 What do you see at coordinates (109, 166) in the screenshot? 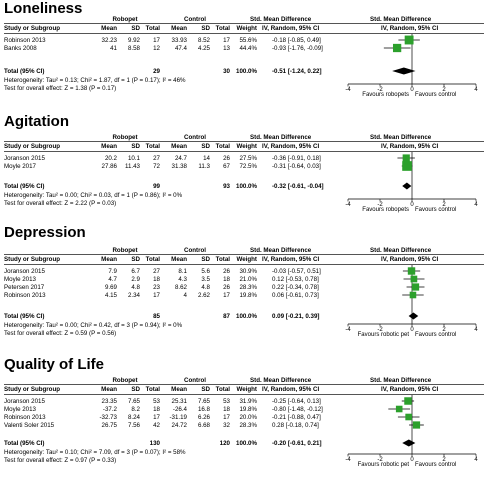
I see `mean1-value: 27.86` at bounding box center [109, 166].